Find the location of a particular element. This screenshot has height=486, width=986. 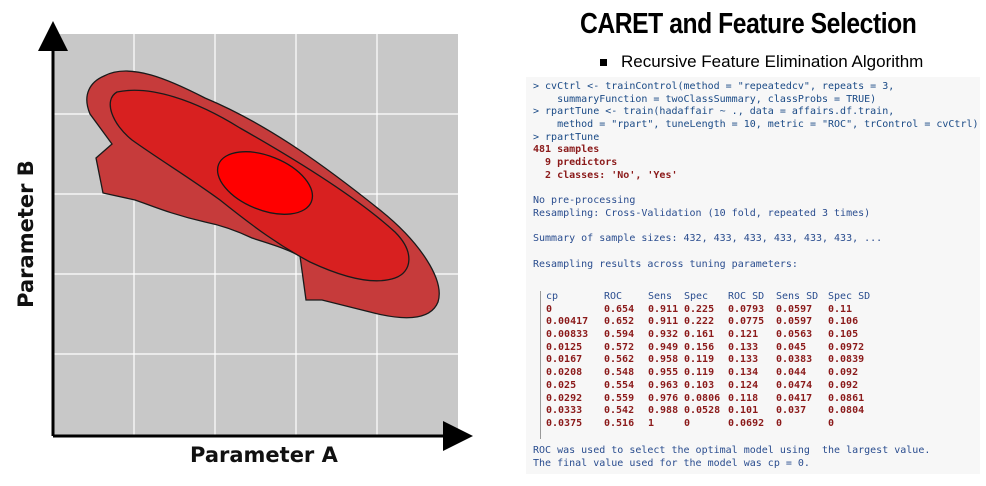

table-cell: 0.0692 is located at coordinates (746, 423).